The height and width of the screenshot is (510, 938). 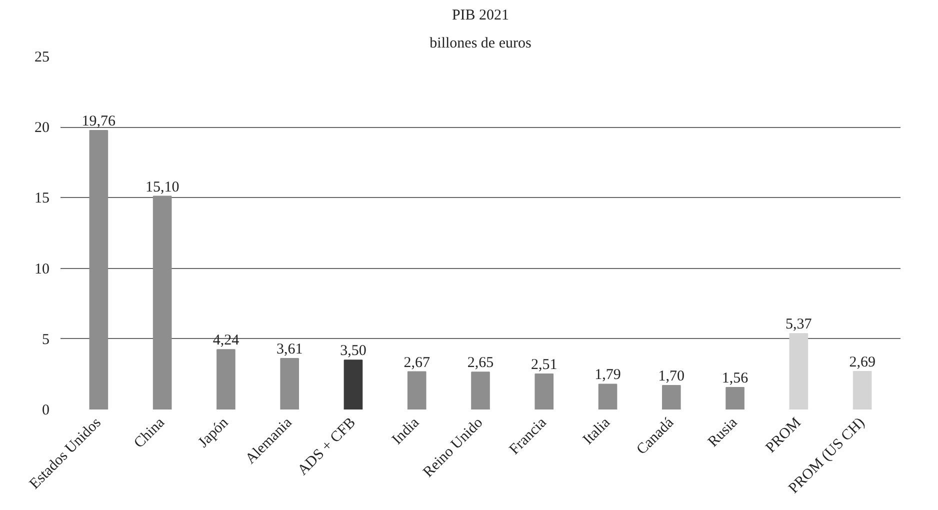 I want to click on data-label: 15,10, so click(x=162, y=187).